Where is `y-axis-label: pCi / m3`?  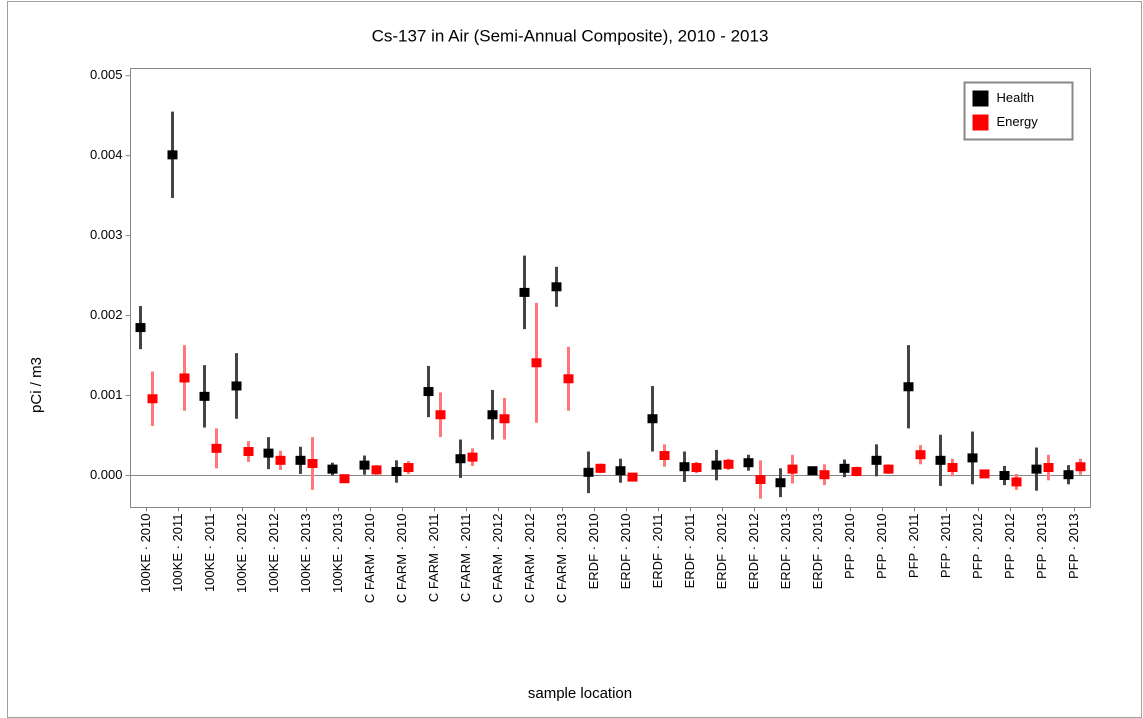 y-axis-label: pCi / m3 is located at coordinates (36, 385).